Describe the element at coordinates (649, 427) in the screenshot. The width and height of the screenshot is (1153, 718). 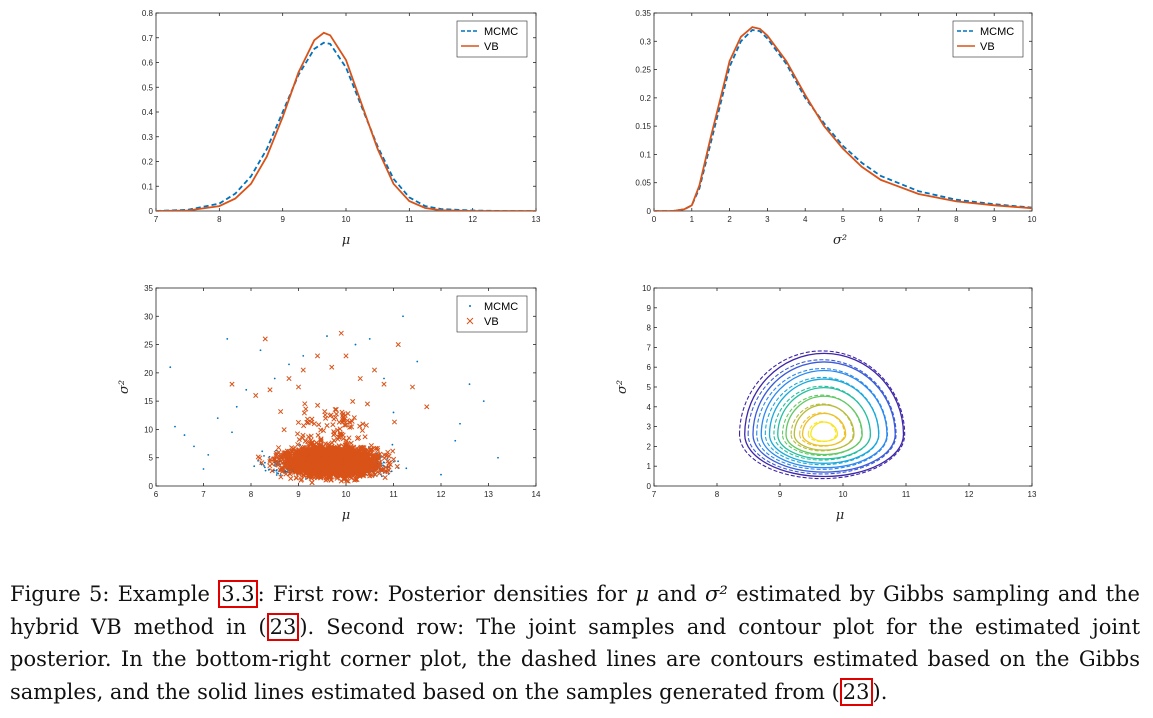
I see `y-tick-label: 3` at that location.